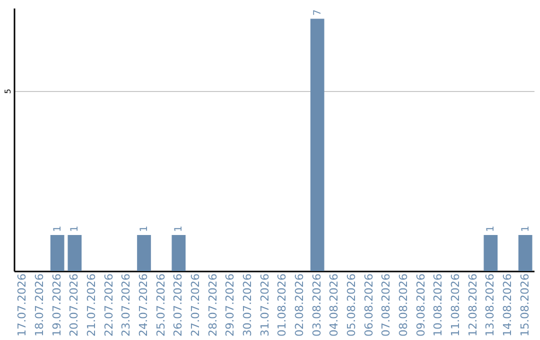  Describe the element at coordinates (317, 305) in the screenshot. I see `x-tick-label: 03.08.2026` at that location.